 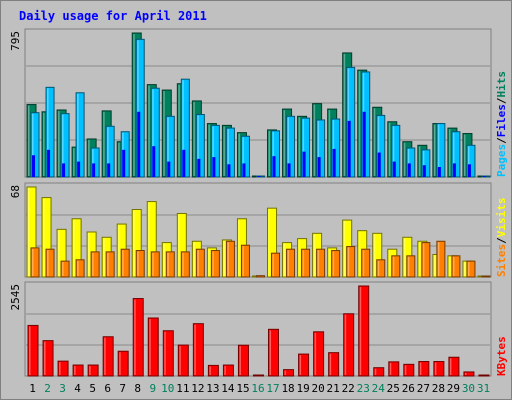 I want to click on legend-entry-hits-files-pages-1: /, so click(x=501, y=140).